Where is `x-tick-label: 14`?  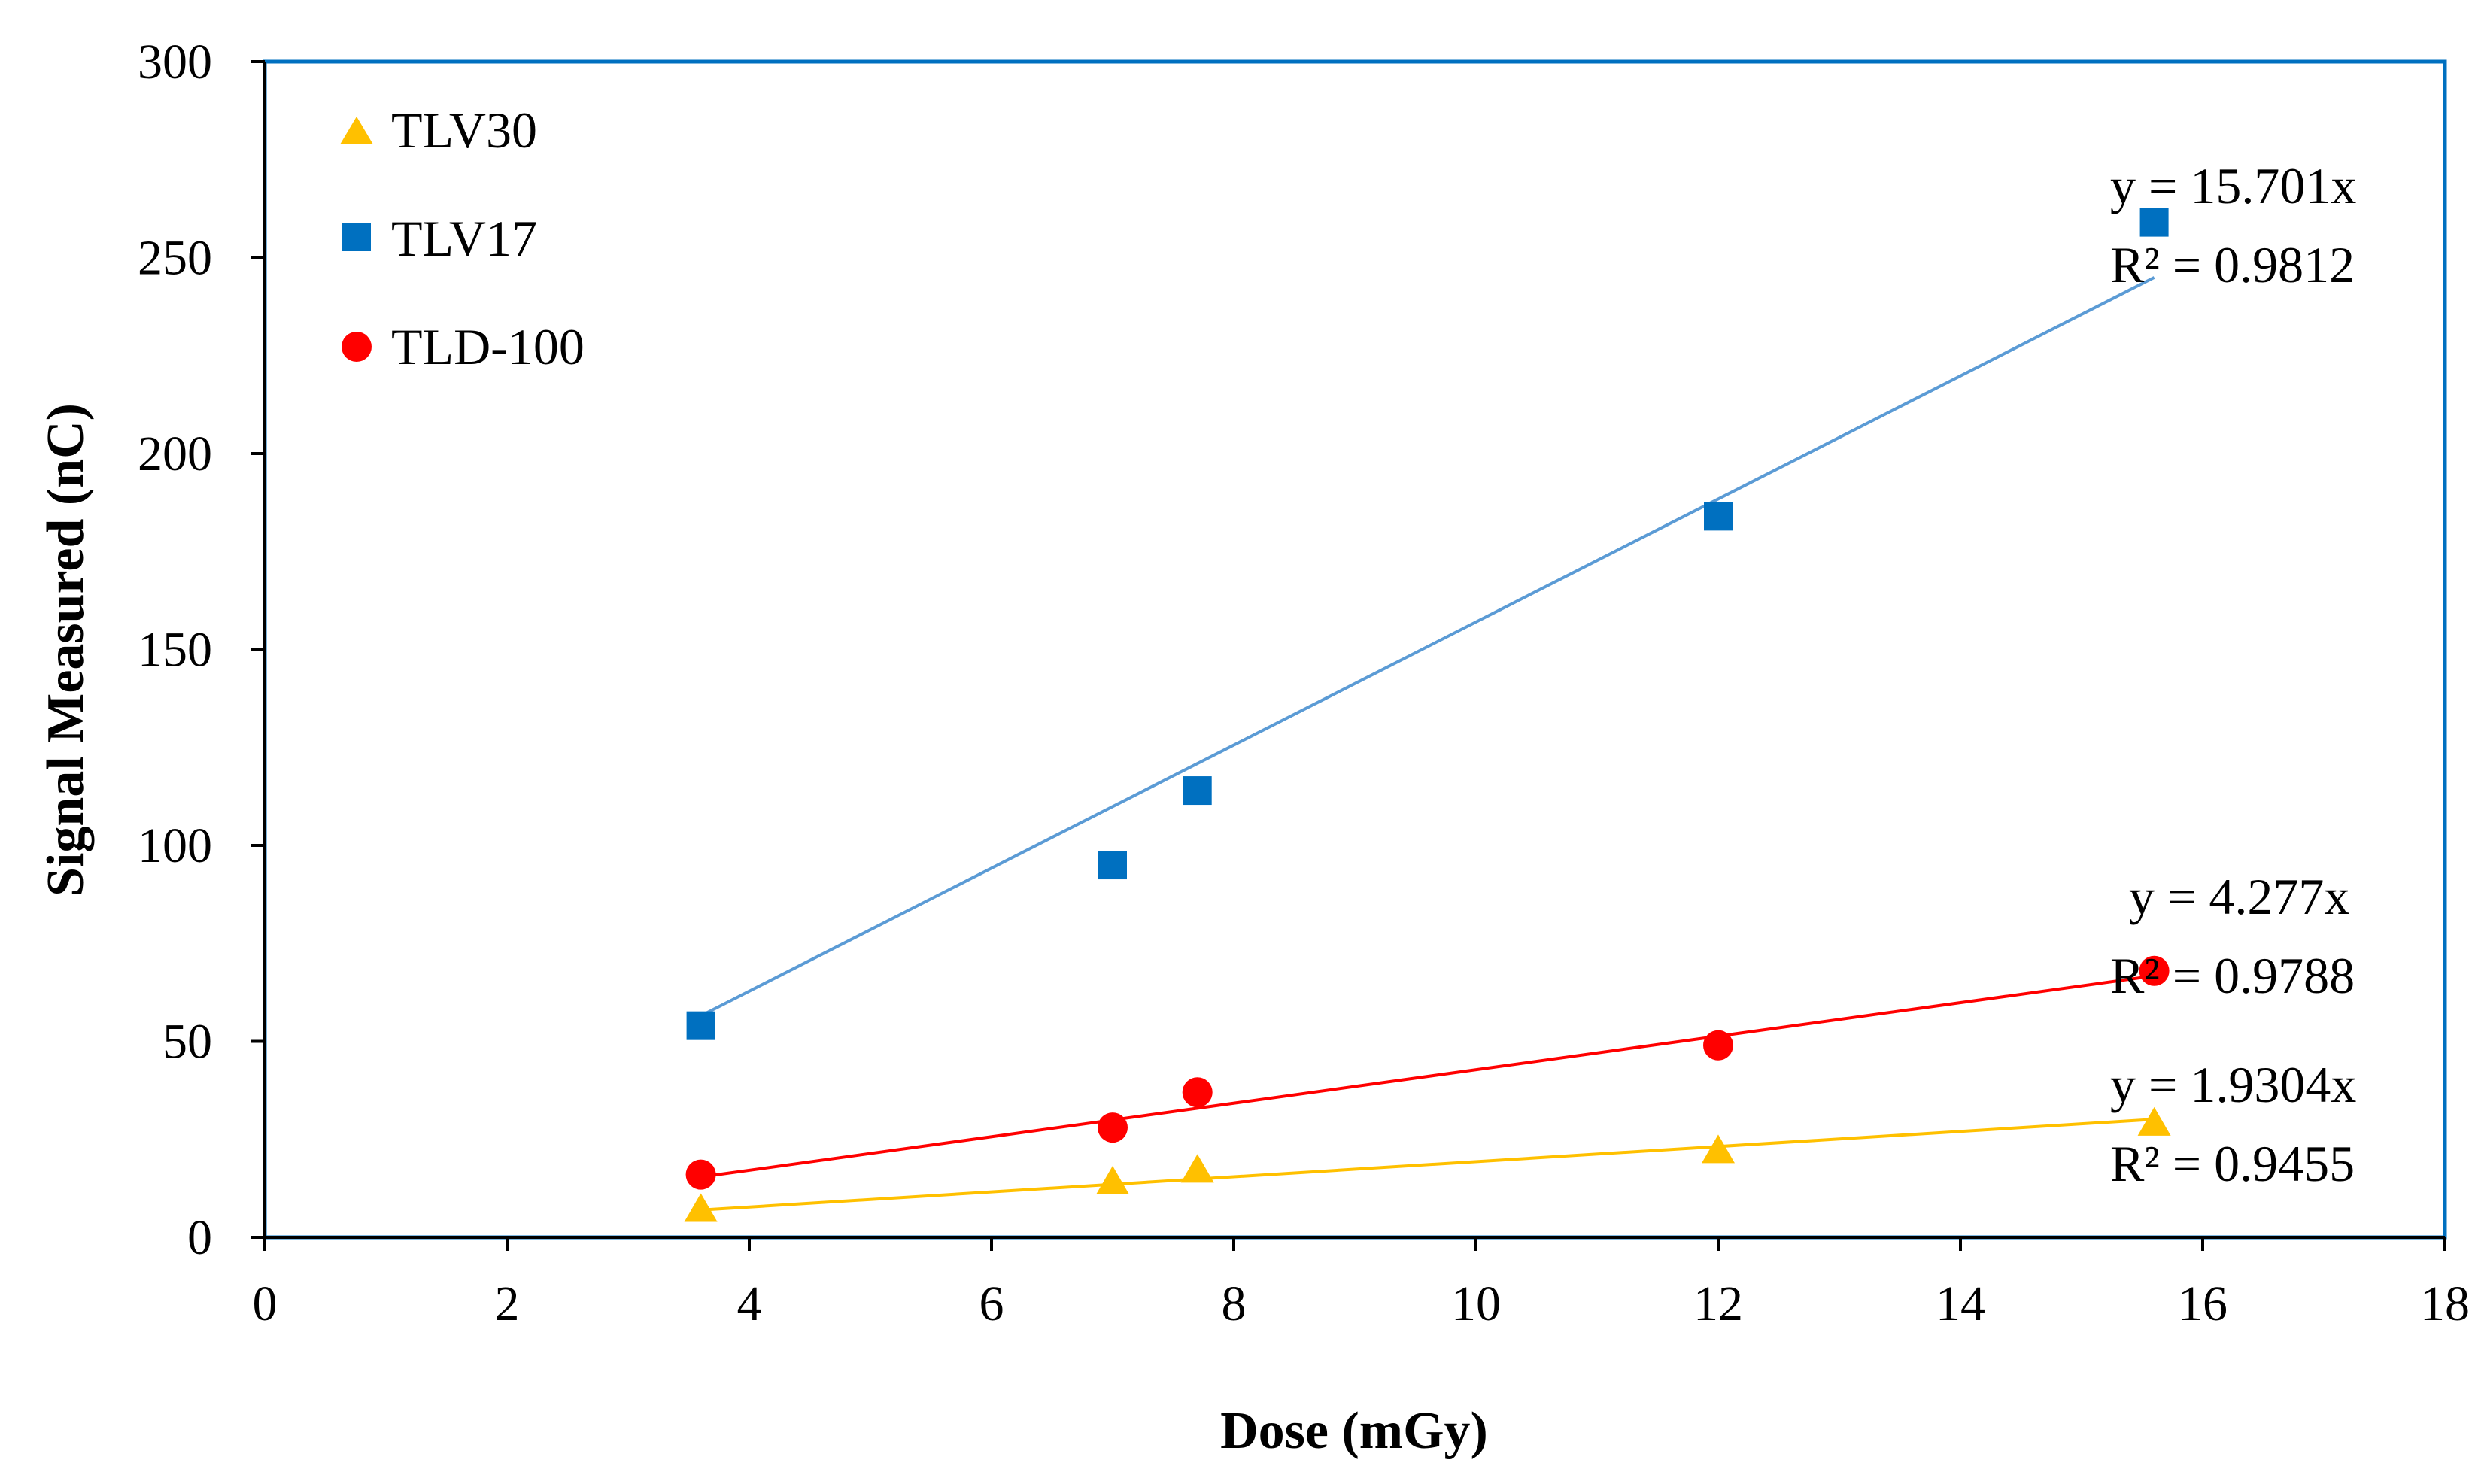 x-tick-label: 14 is located at coordinates (1960, 1303).